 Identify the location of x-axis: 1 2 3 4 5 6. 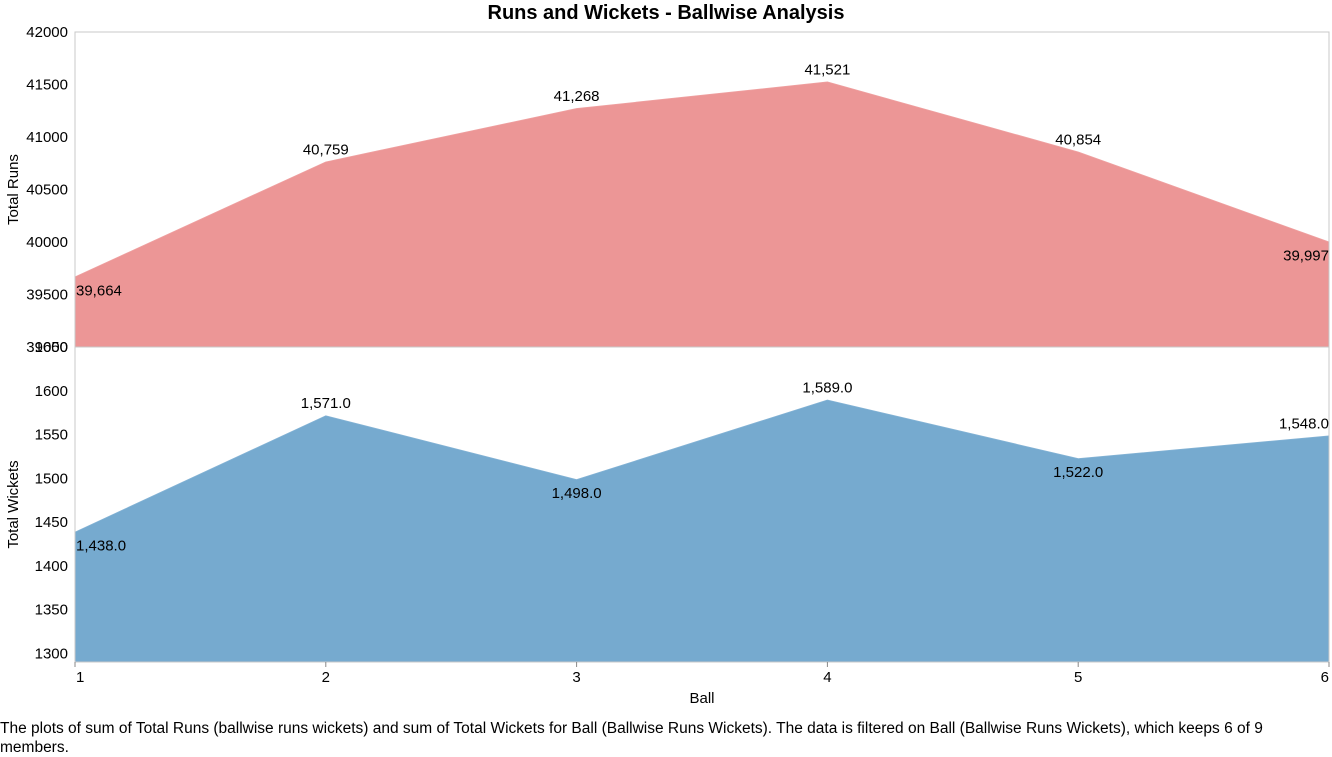
(702, 674).